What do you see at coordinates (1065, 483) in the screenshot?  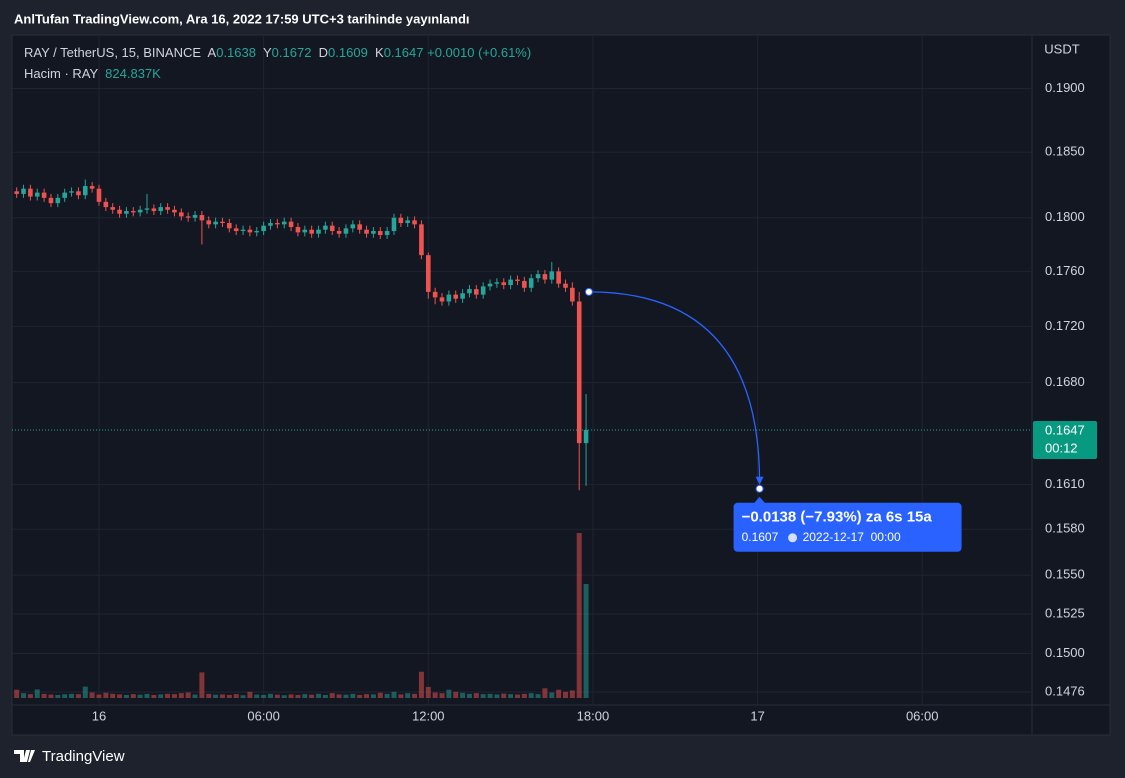 I see `y-tick-label: 0.1610` at bounding box center [1065, 483].